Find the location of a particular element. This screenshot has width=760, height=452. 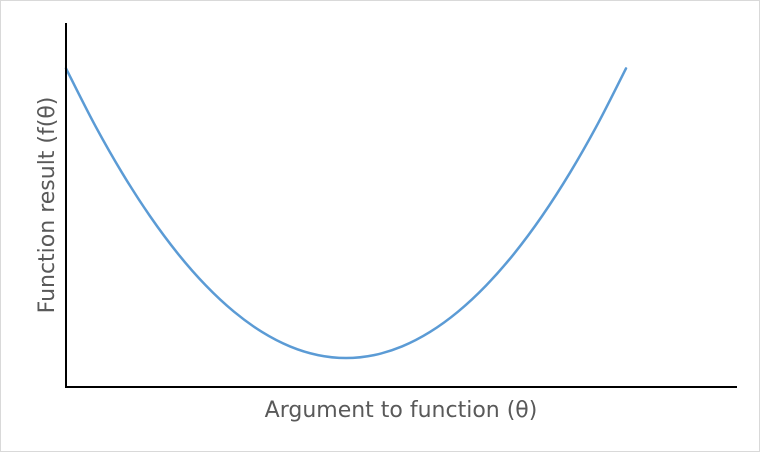

y-axis-title: Function result (f(θ) is located at coordinates (47, 205).